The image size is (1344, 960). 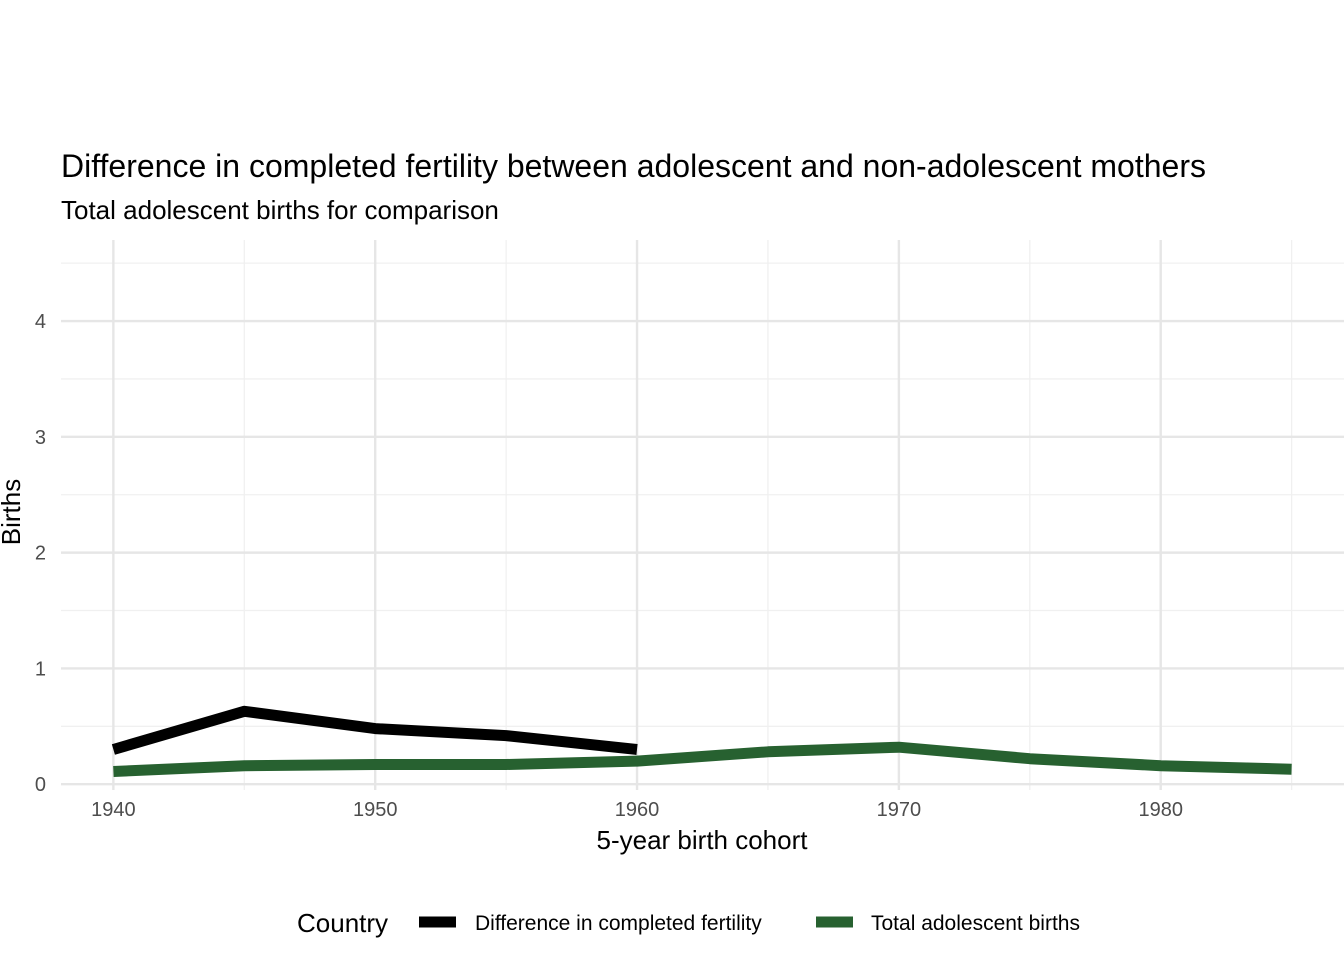 I want to click on legend-title: Country, so click(x=342, y=923).